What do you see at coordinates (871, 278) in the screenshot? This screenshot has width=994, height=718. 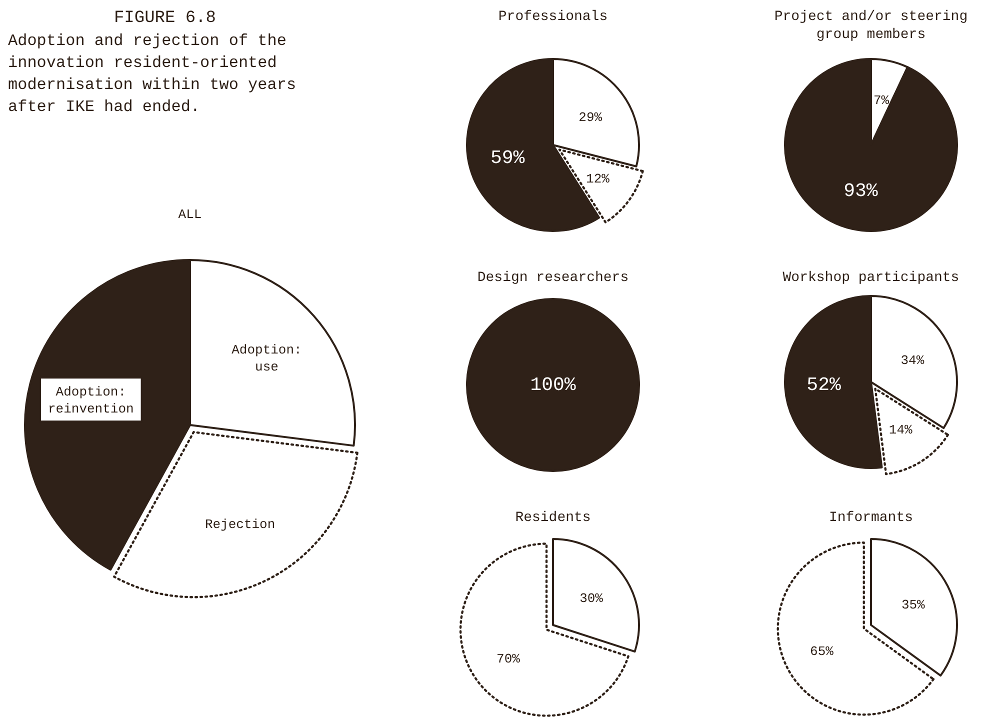 I see `chart-title: Workshop participants` at bounding box center [871, 278].